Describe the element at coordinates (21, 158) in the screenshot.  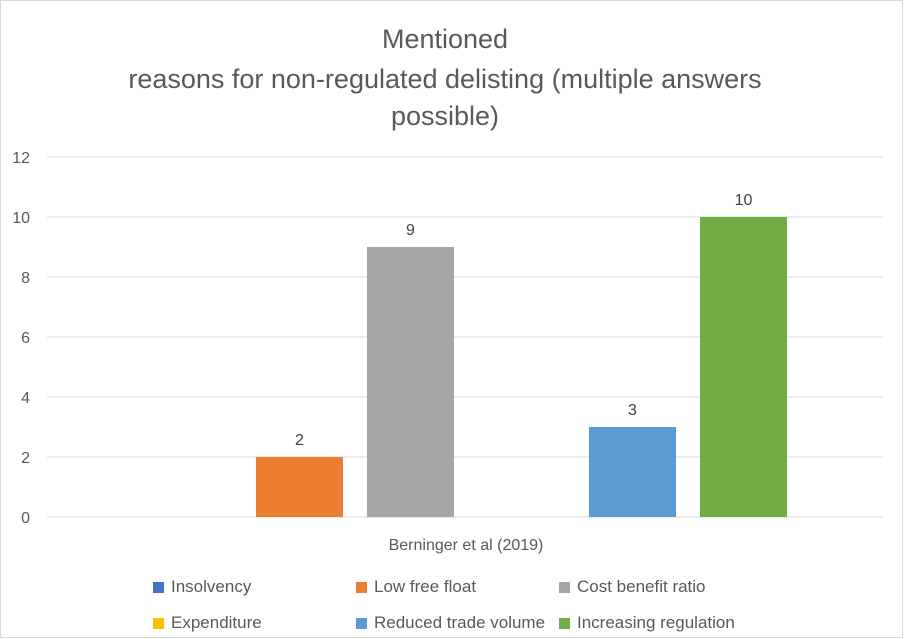
I see `y-tick-label: 12` at that location.